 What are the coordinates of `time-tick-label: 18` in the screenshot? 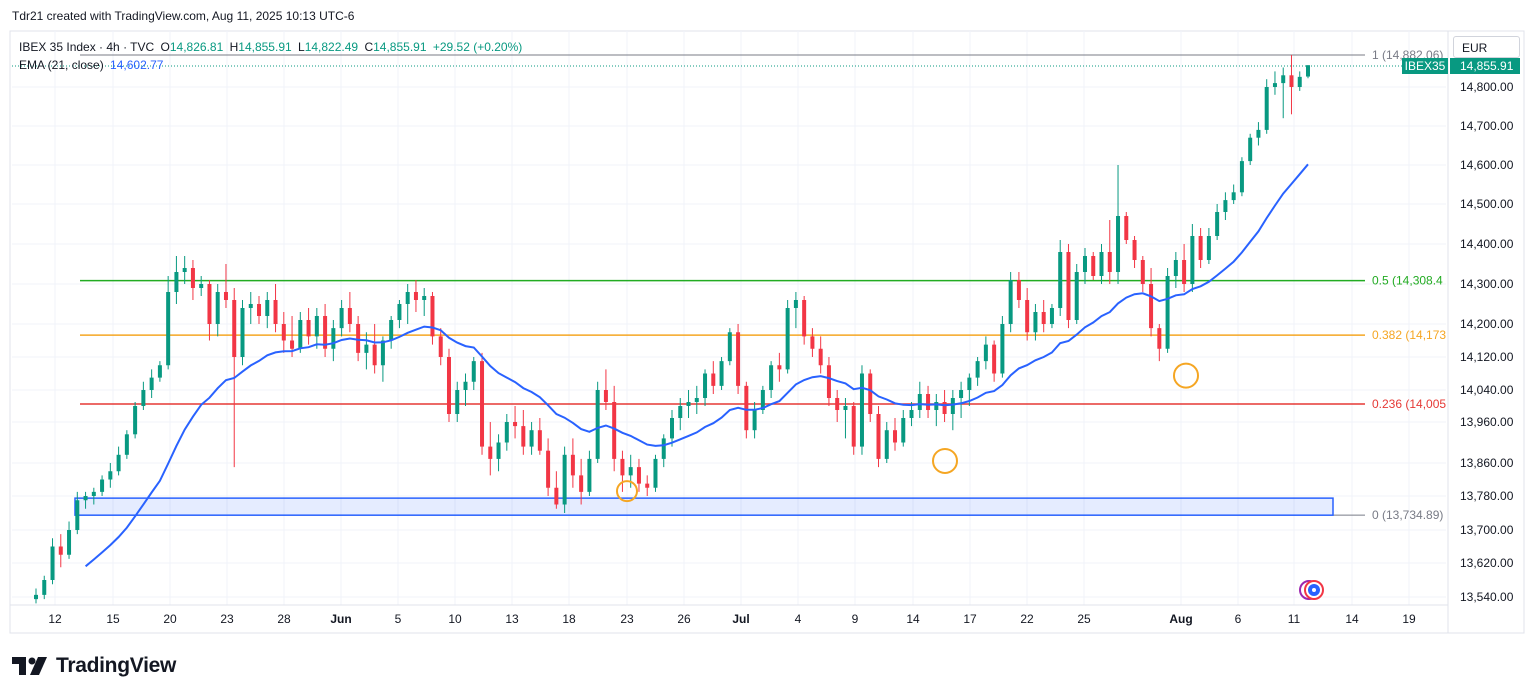 It's located at (569, 619).